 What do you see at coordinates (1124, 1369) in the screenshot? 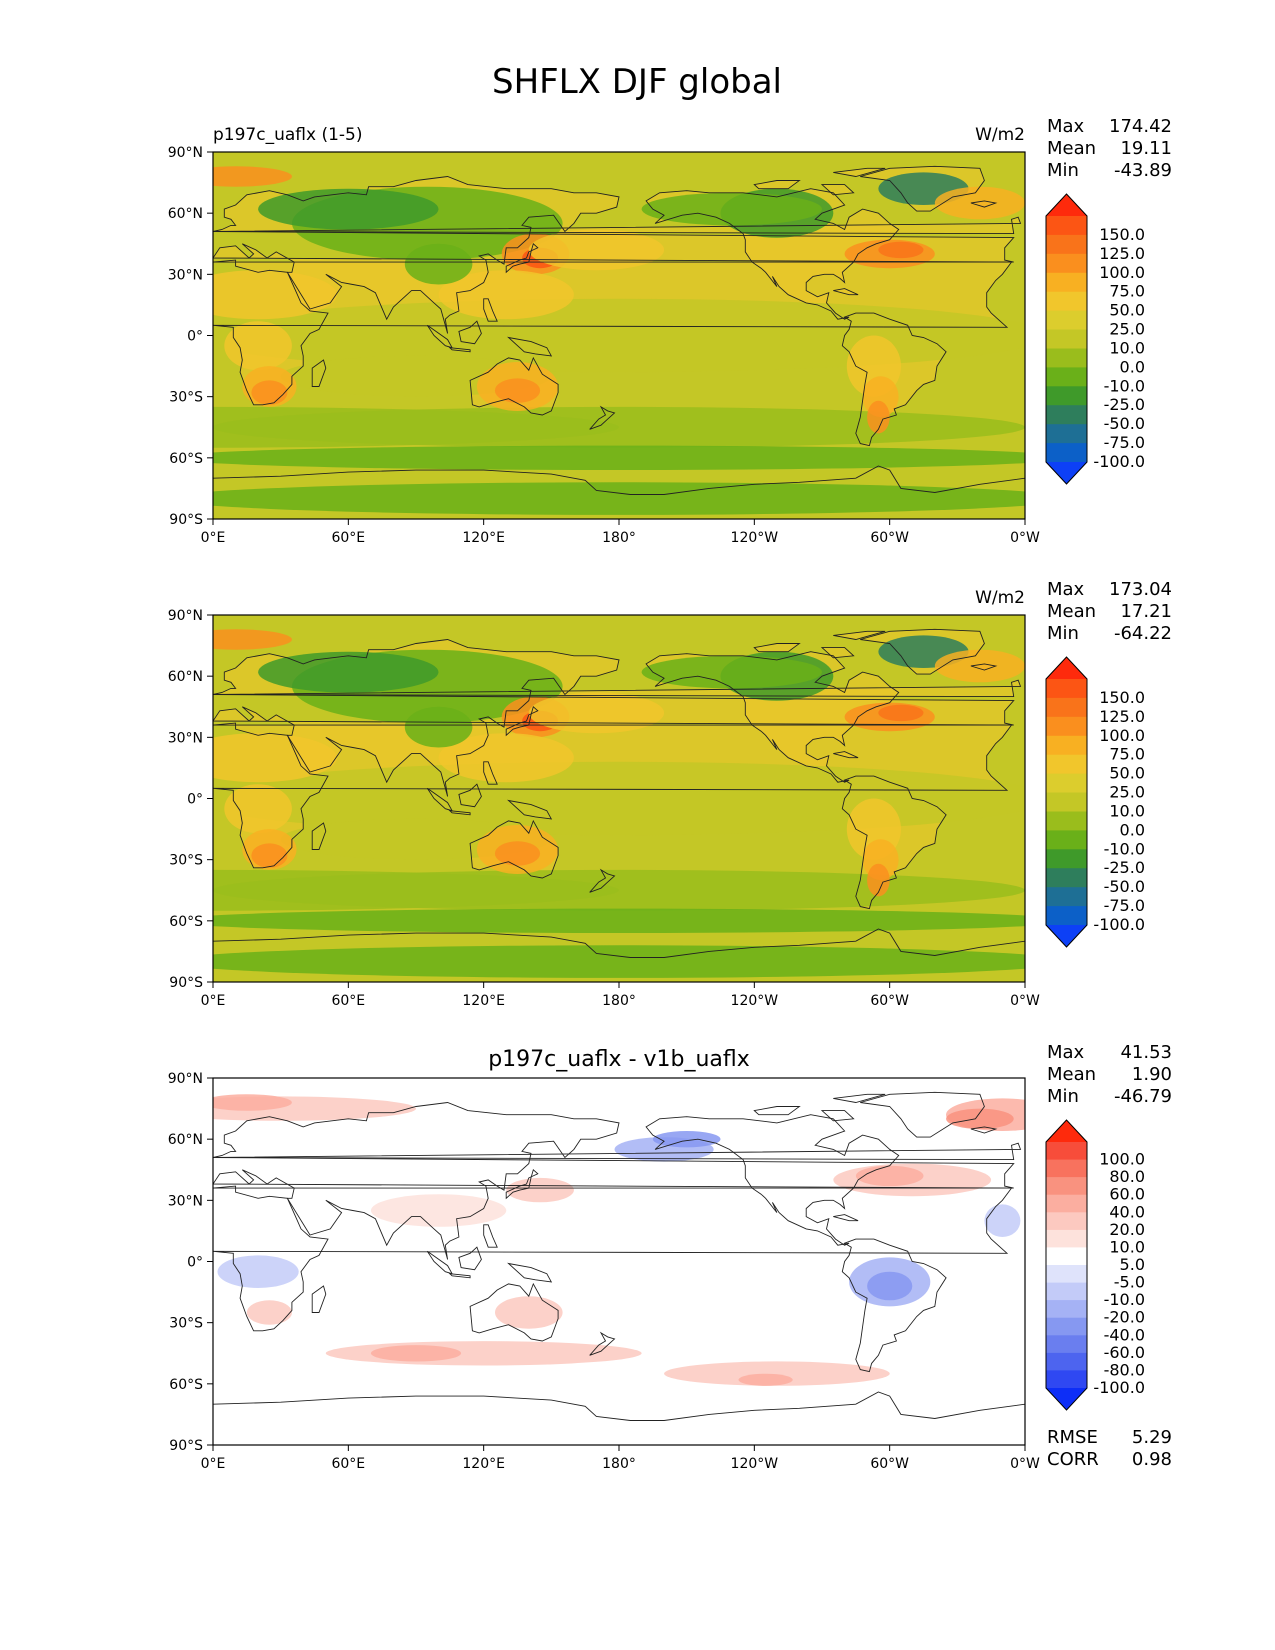
I see `colorbar-label: -80.0` at bounding box center [1124, 1369].